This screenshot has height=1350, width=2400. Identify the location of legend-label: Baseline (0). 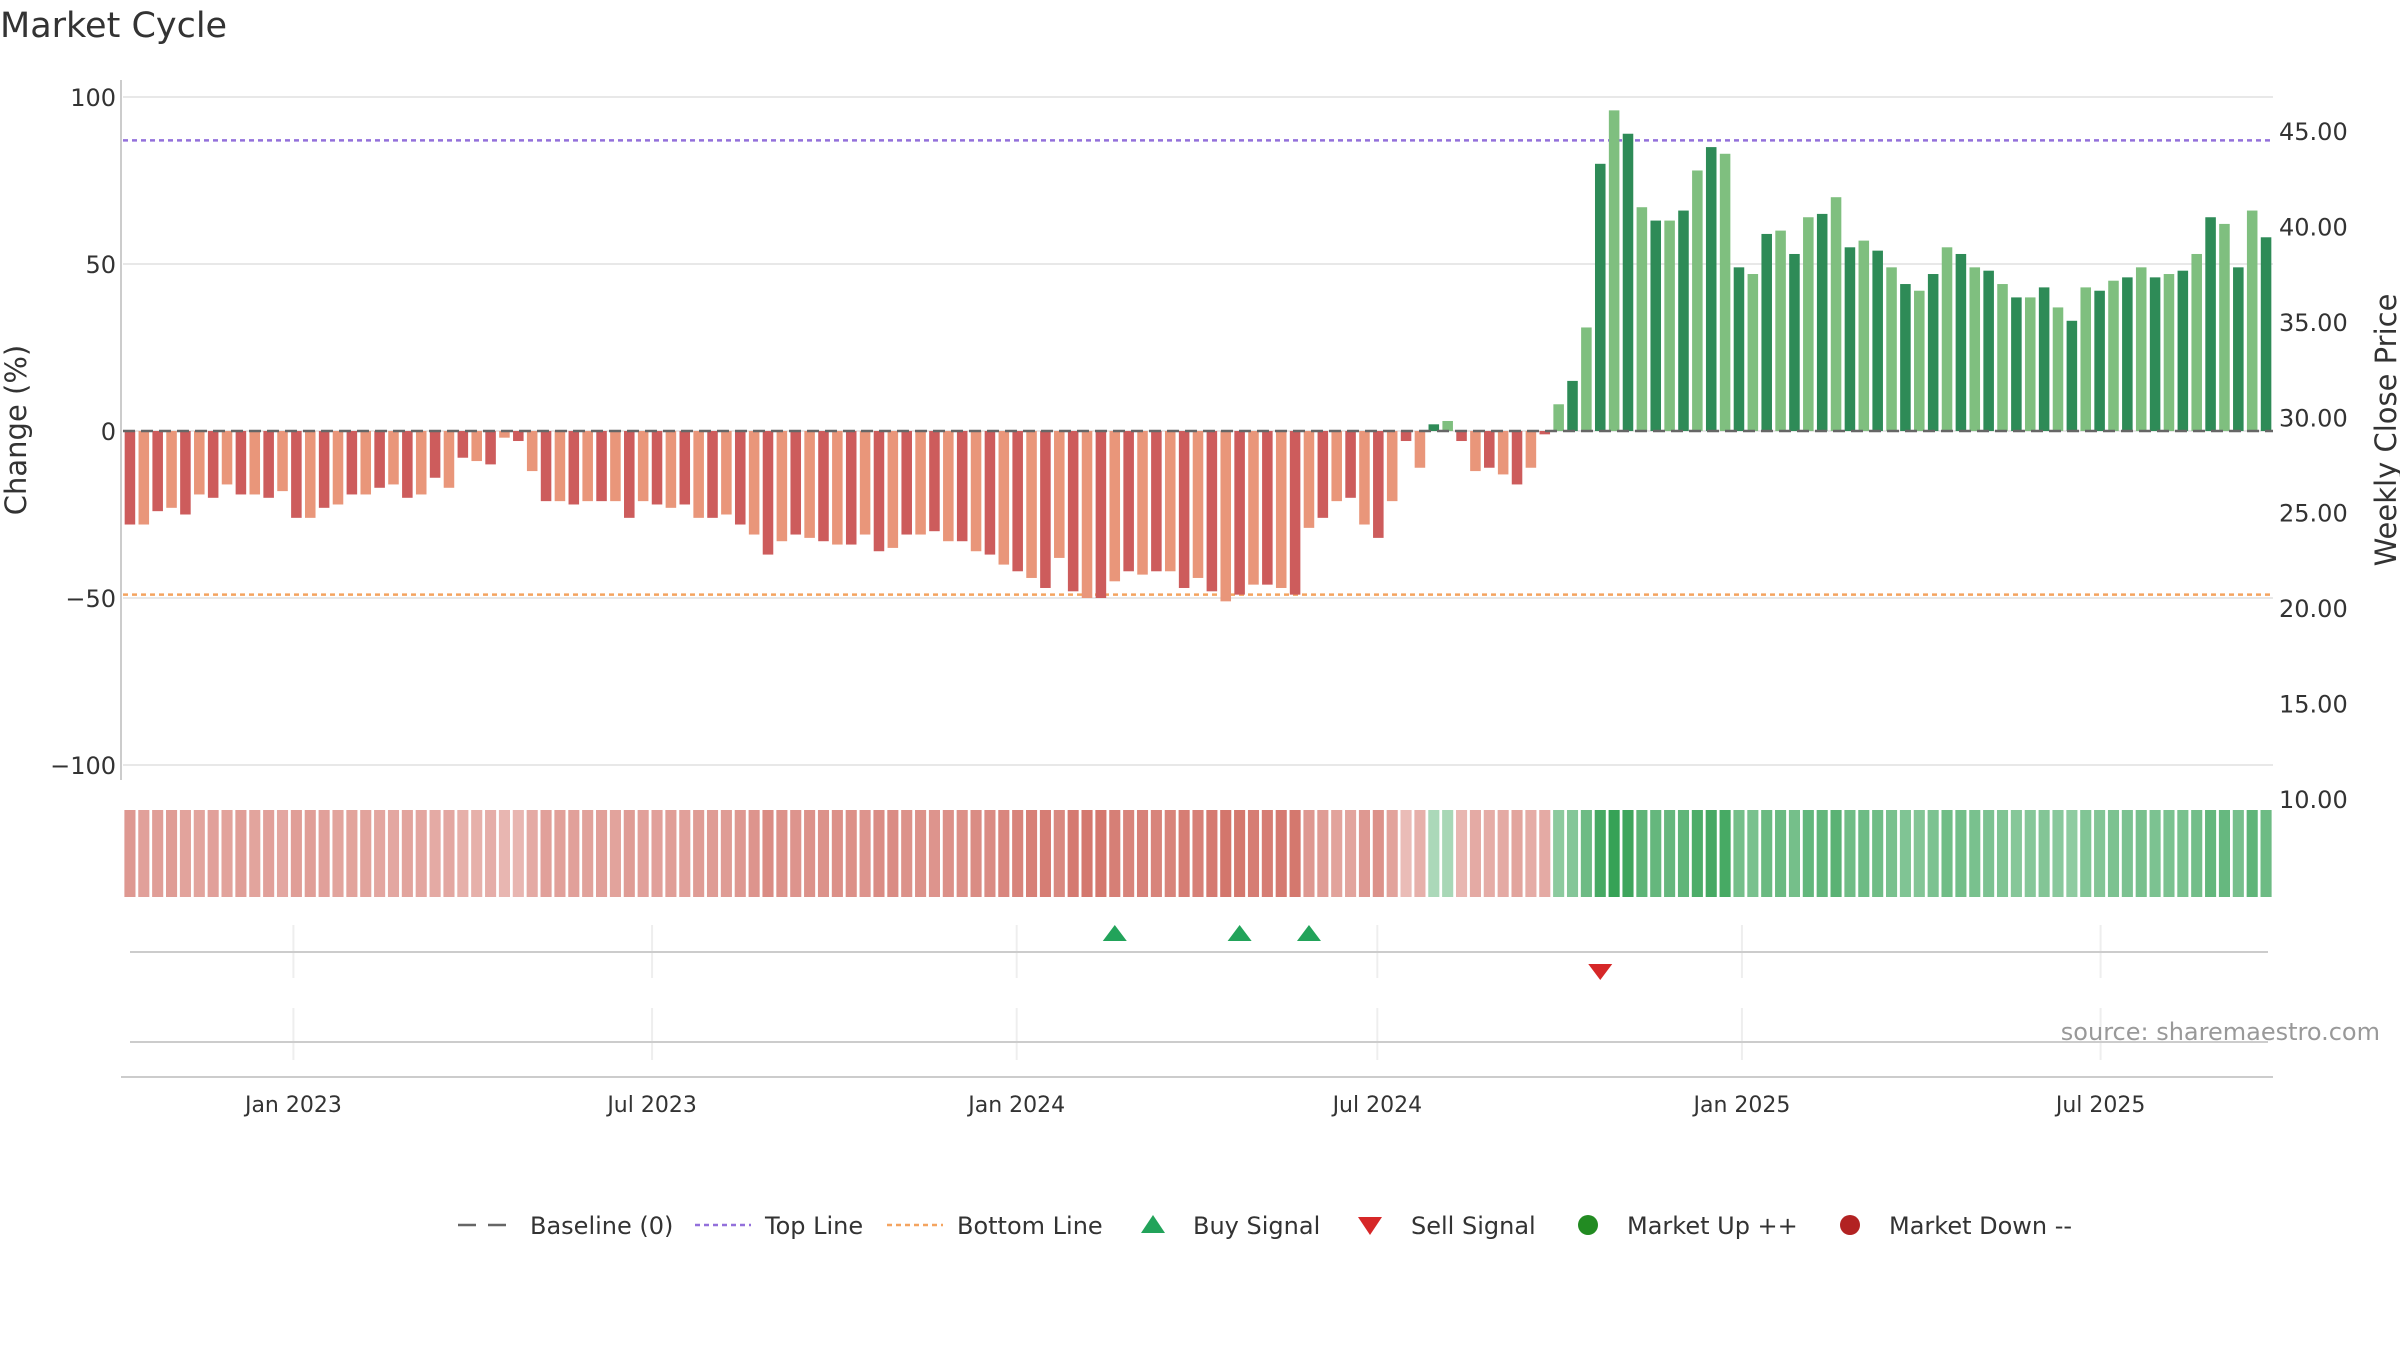
(601, 1226).